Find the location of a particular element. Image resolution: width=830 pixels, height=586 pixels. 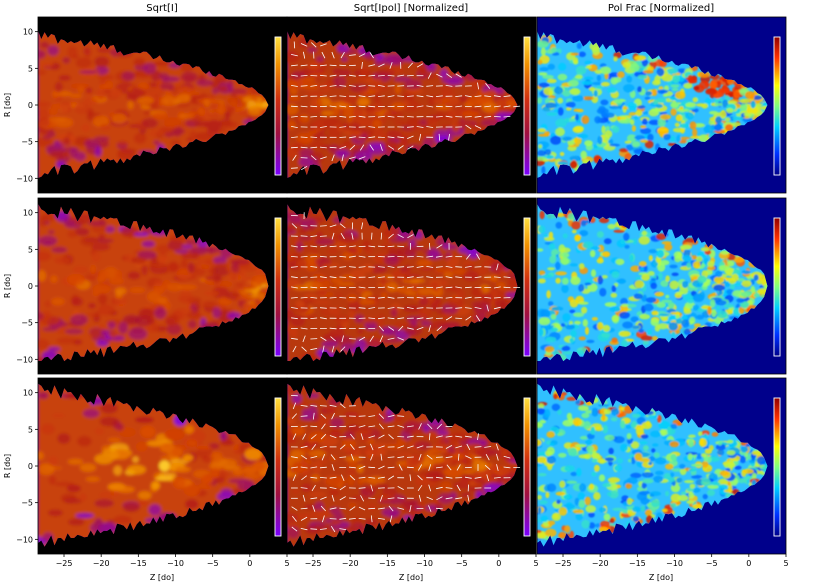

panel-r3-c2: −25 −20 −15 −10 −5 0 5 is located at coordinates (412, 472).